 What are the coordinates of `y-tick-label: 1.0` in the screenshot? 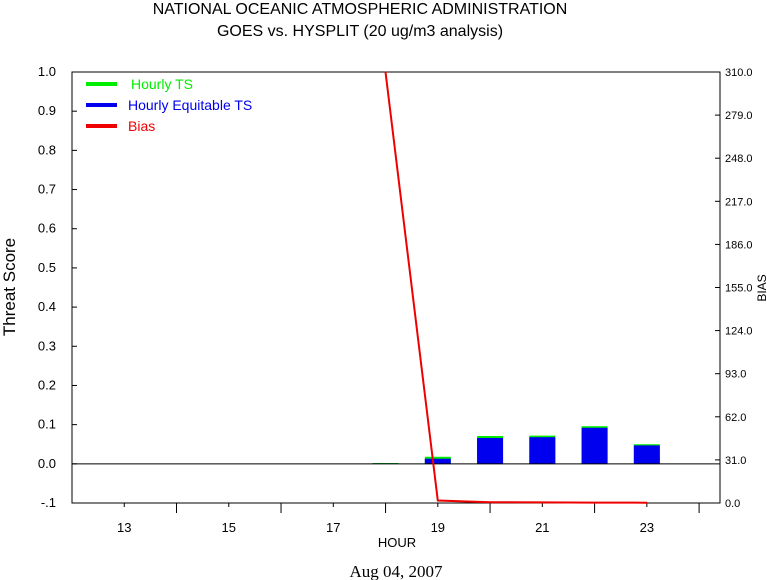 It's located at (47, 71).